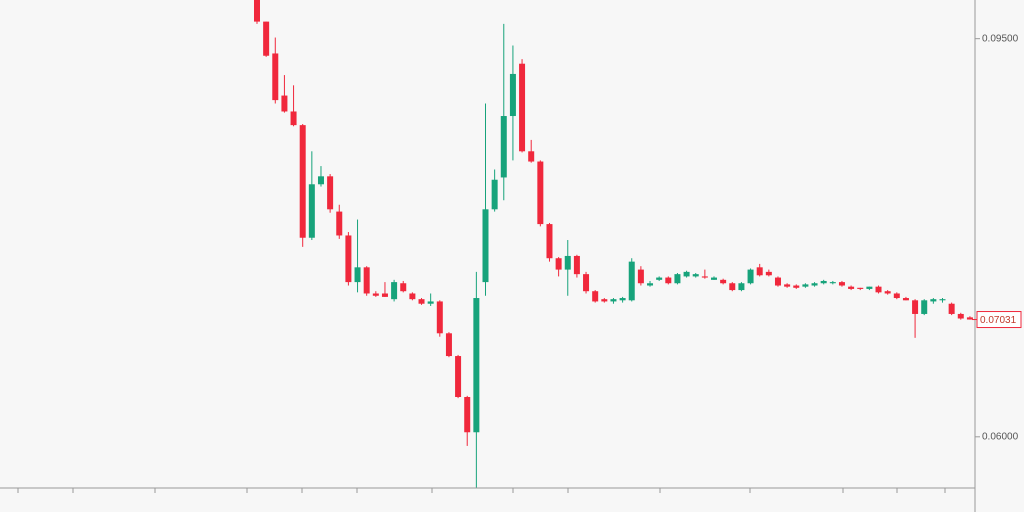 The width and height of the screenshot is (1024, 512). What do you see at coordinates (481, 490) in the screenshot?
I see `x-axis-ticks` at bounding box center [481, 490].